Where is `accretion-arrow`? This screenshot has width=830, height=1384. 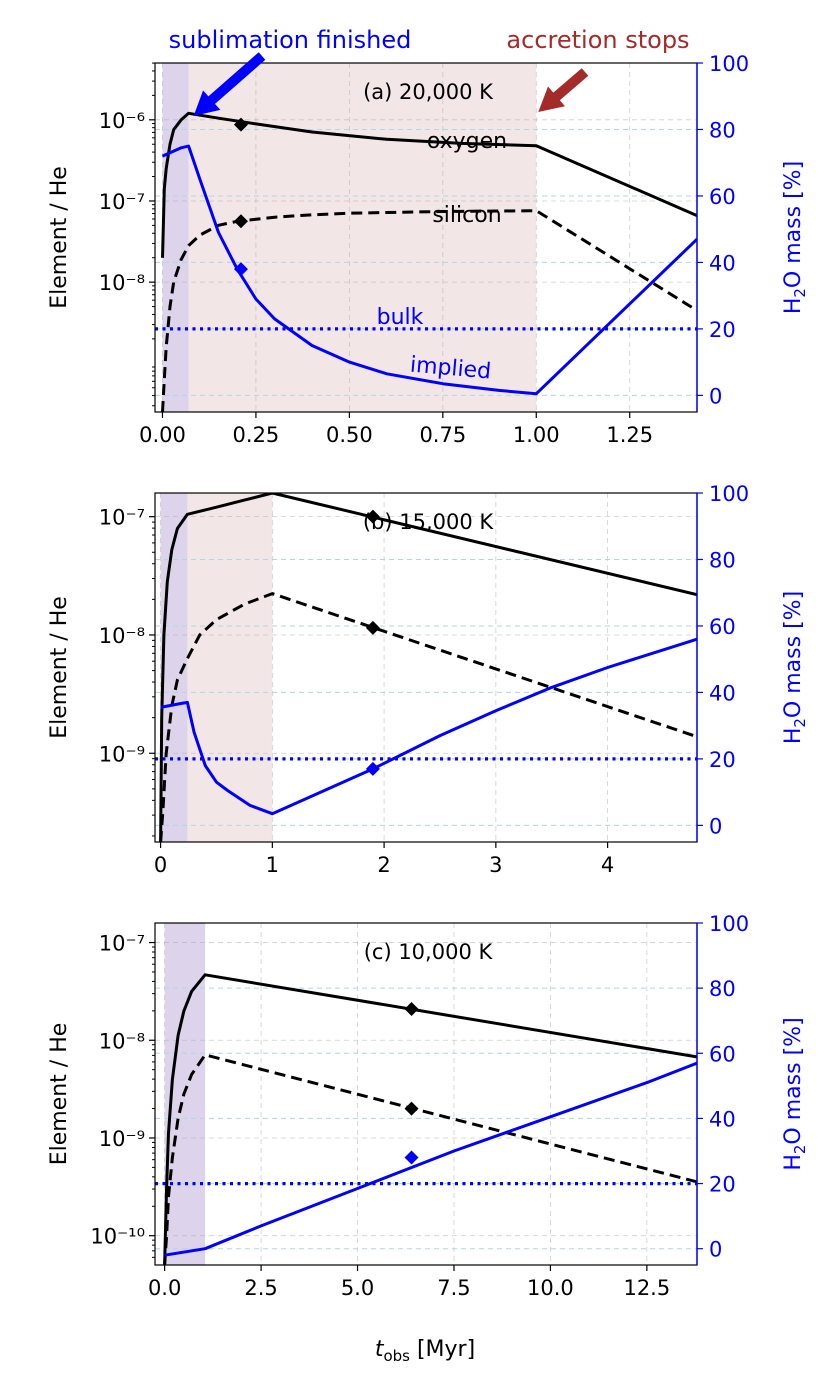
accretion-arrow is located at coordinates (563, 90).